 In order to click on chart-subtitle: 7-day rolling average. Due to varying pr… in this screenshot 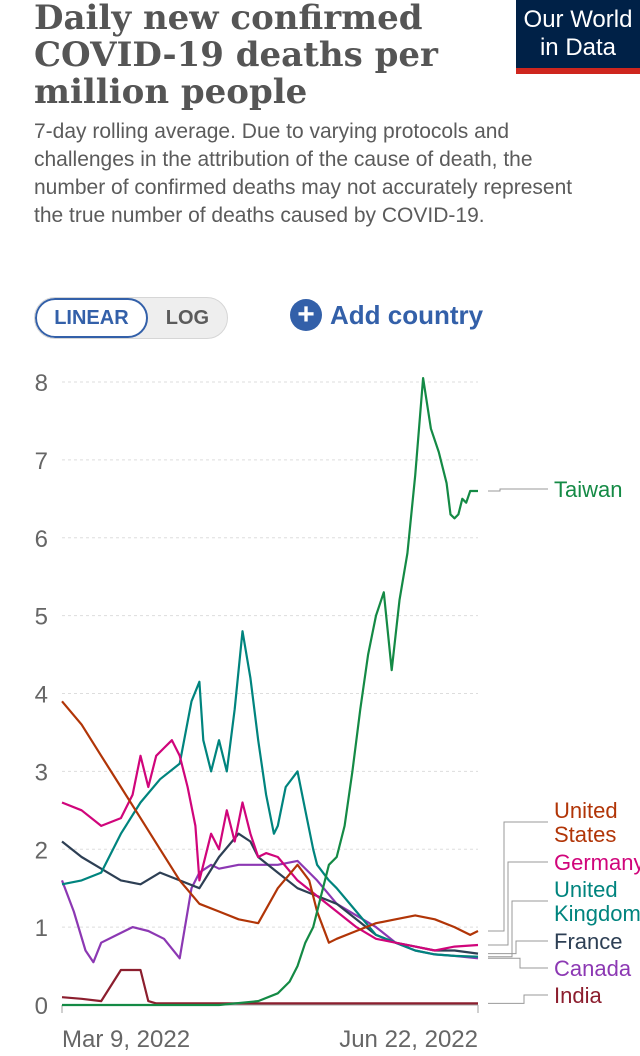, I will do `click(303, 173)`.